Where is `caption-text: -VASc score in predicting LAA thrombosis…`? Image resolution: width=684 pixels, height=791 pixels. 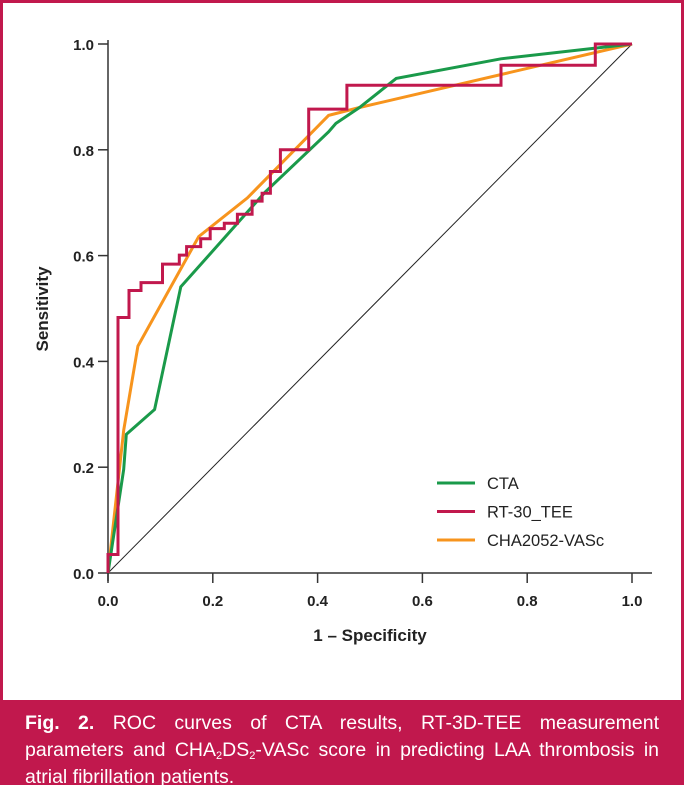
caption-text: -VASc score in predicting LAA thrombosis… is located at coordinates (342, 763).